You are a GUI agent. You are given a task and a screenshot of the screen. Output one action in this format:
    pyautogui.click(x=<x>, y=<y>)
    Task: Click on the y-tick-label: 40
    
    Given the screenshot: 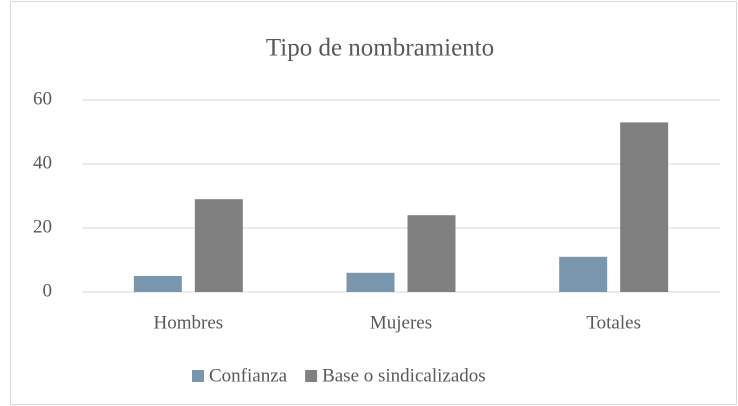 What is the action you would take?
    pyautogui.click(x=42, y=162)
    